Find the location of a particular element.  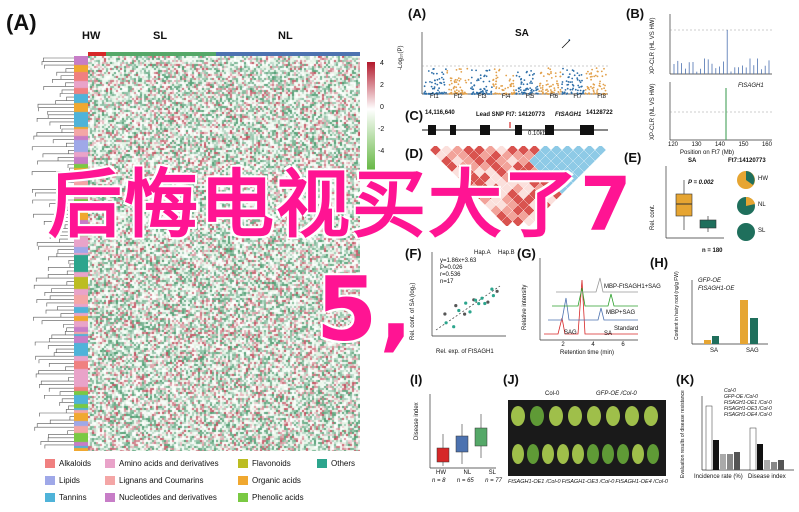

i-n-label: n = 65 is located at coordinates (465, 481).